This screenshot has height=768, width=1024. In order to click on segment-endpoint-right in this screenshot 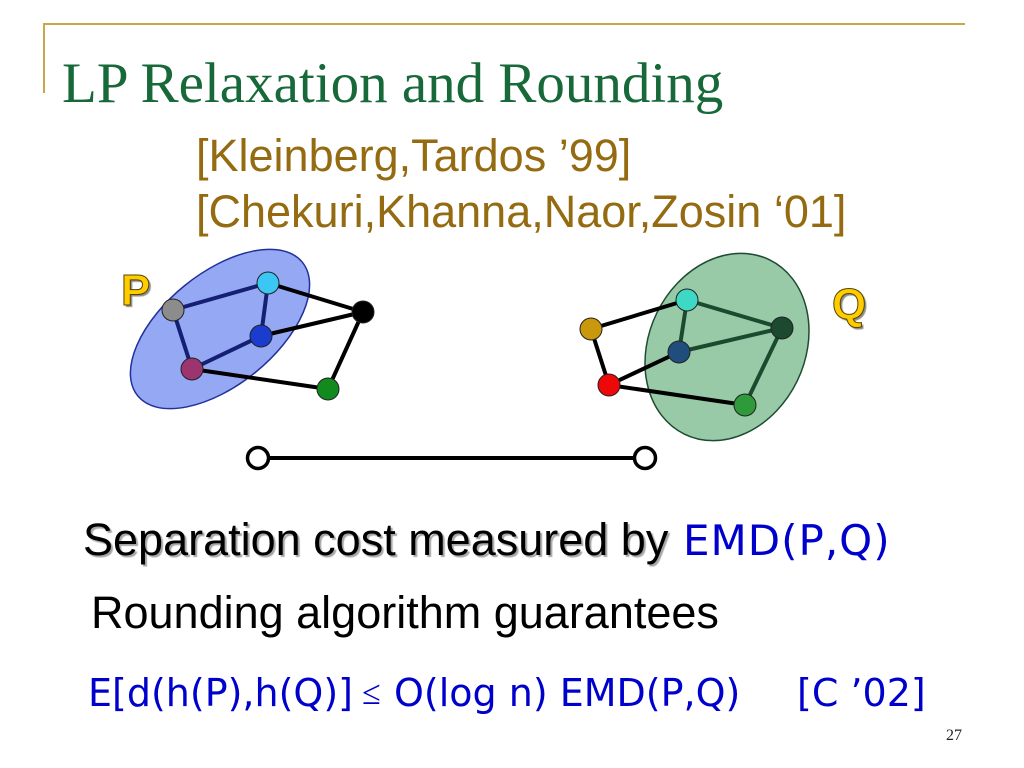, I will do `click(645, 458)`.